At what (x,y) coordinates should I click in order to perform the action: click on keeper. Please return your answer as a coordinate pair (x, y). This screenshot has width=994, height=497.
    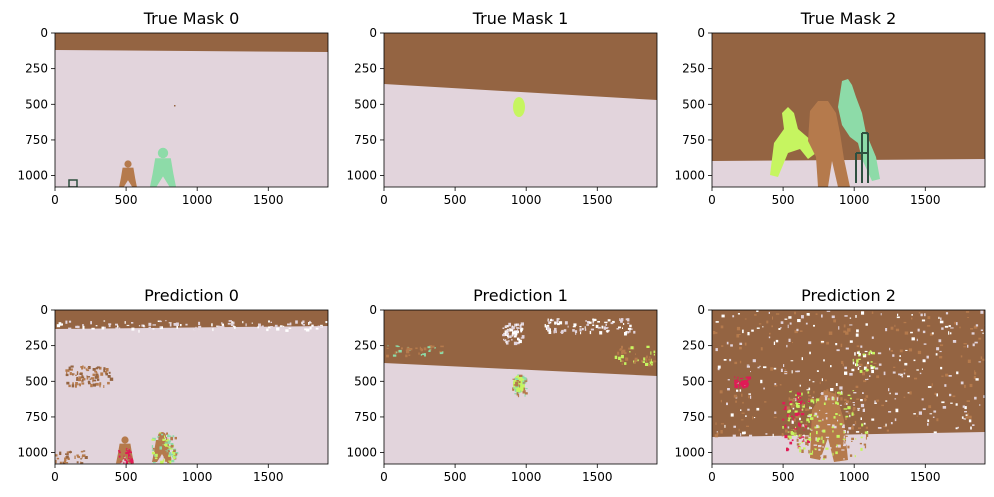
    Looking at the image, I should click on (859, 130).